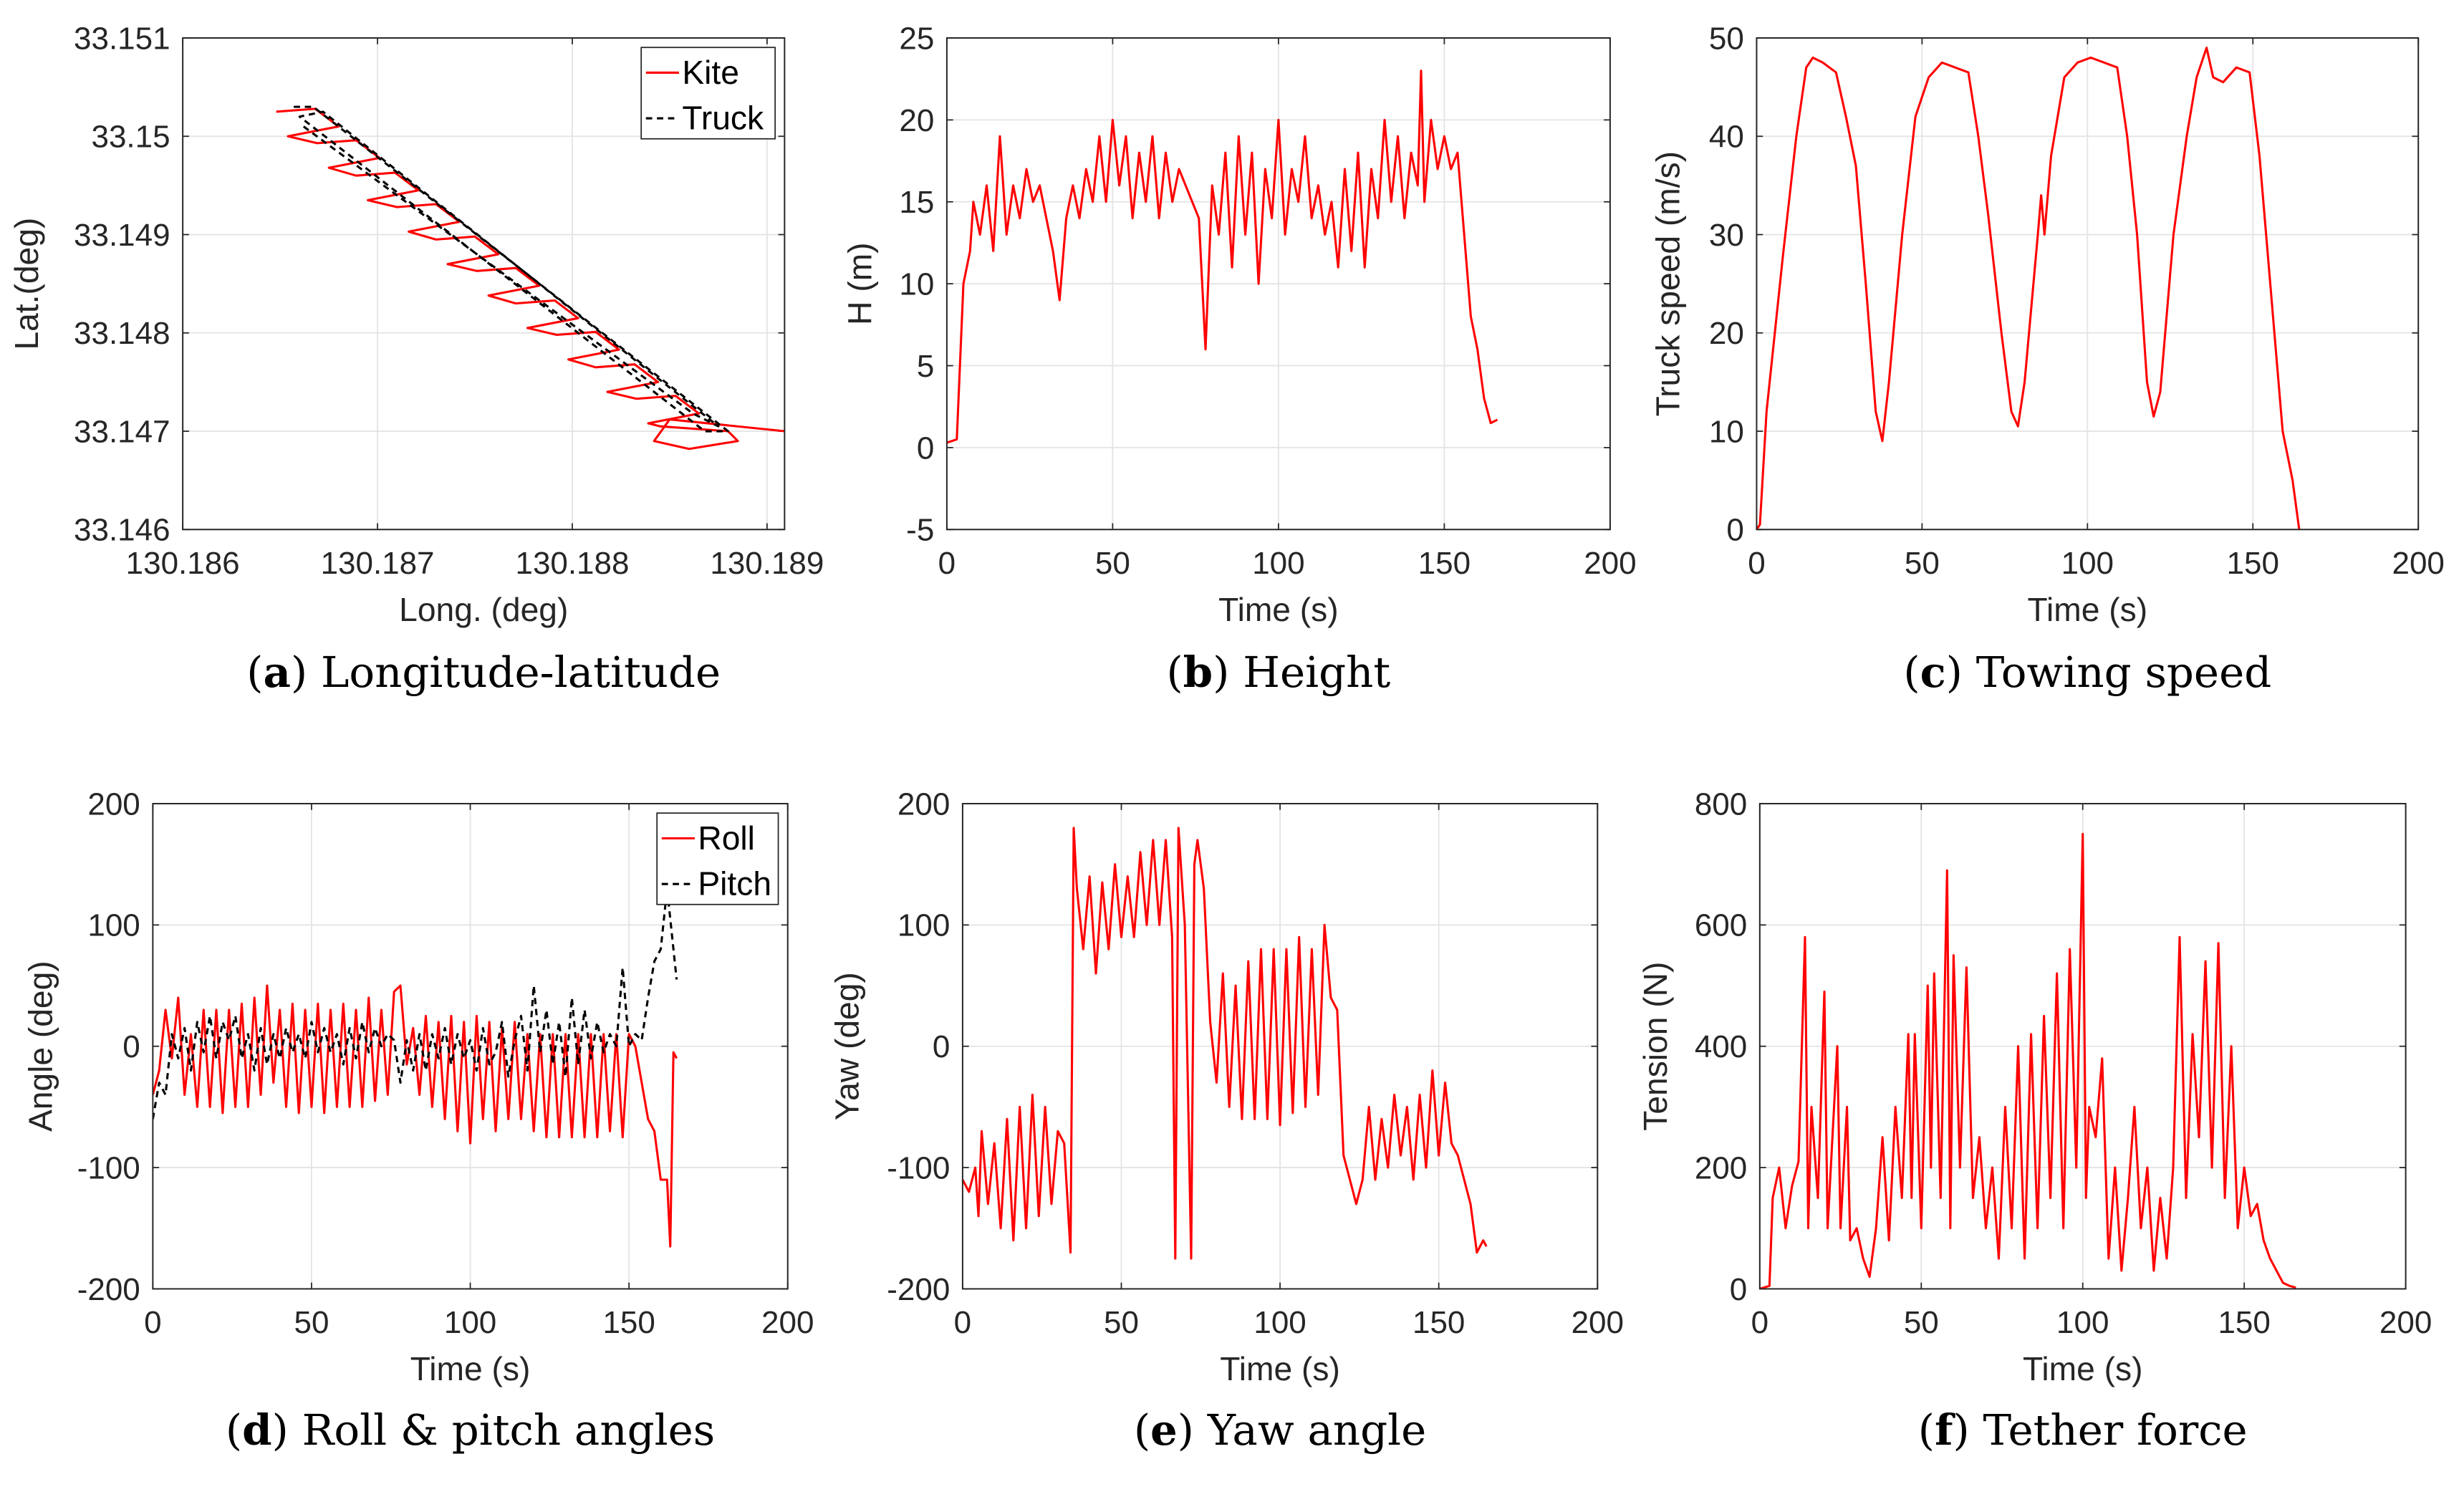  I want to click on y-tick-label: 20, so click(1726, 333).